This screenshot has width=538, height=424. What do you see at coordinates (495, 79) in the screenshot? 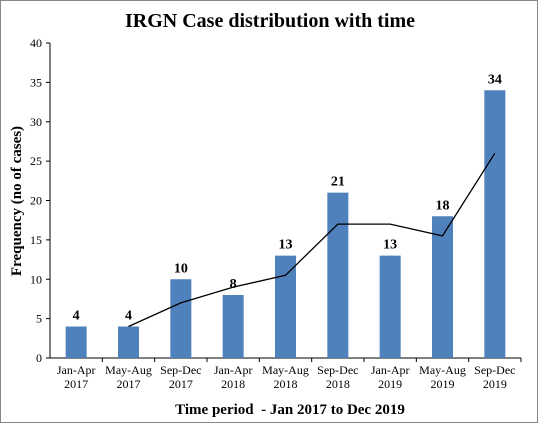
I see `data-label: 34` at bounding box center [495, 79].